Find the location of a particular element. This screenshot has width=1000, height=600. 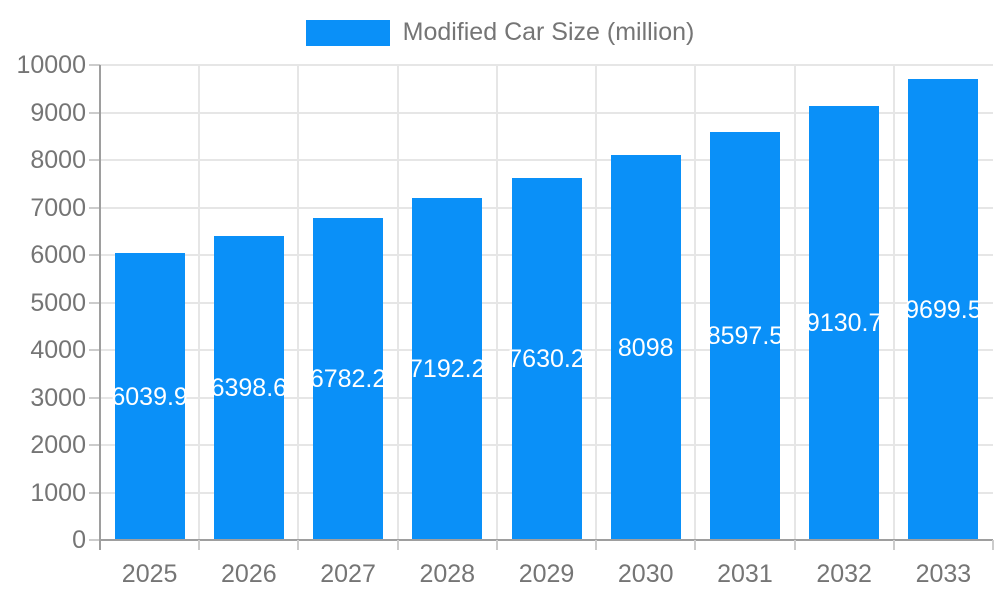

x-axis-tick-label: 2032 is located at coordinates (844, 574).